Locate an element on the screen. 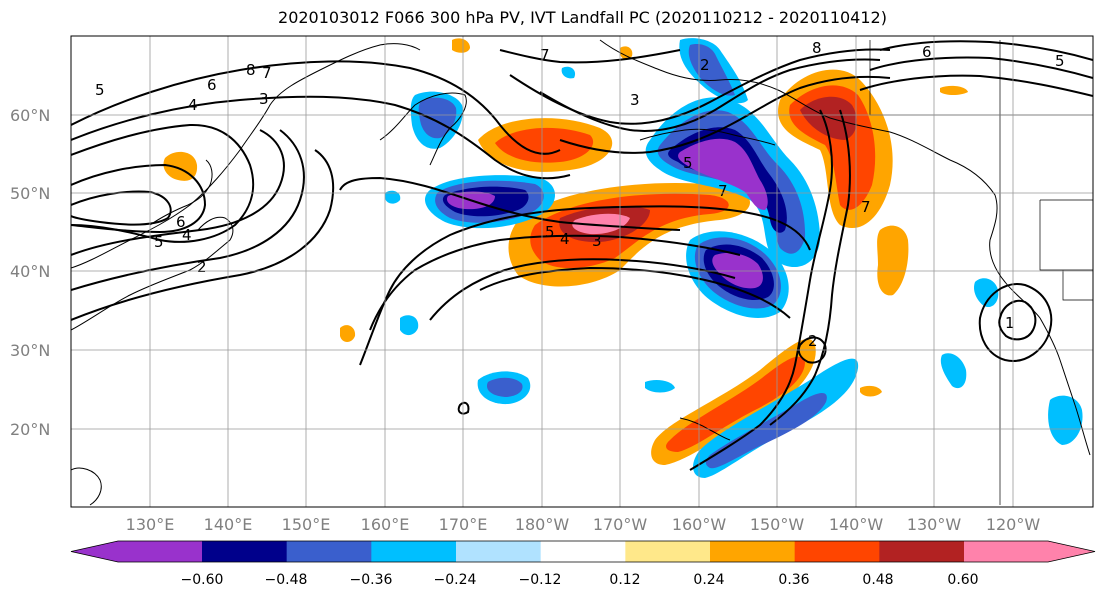  colorbar-extension-high is located at coordinates (1071, 551).